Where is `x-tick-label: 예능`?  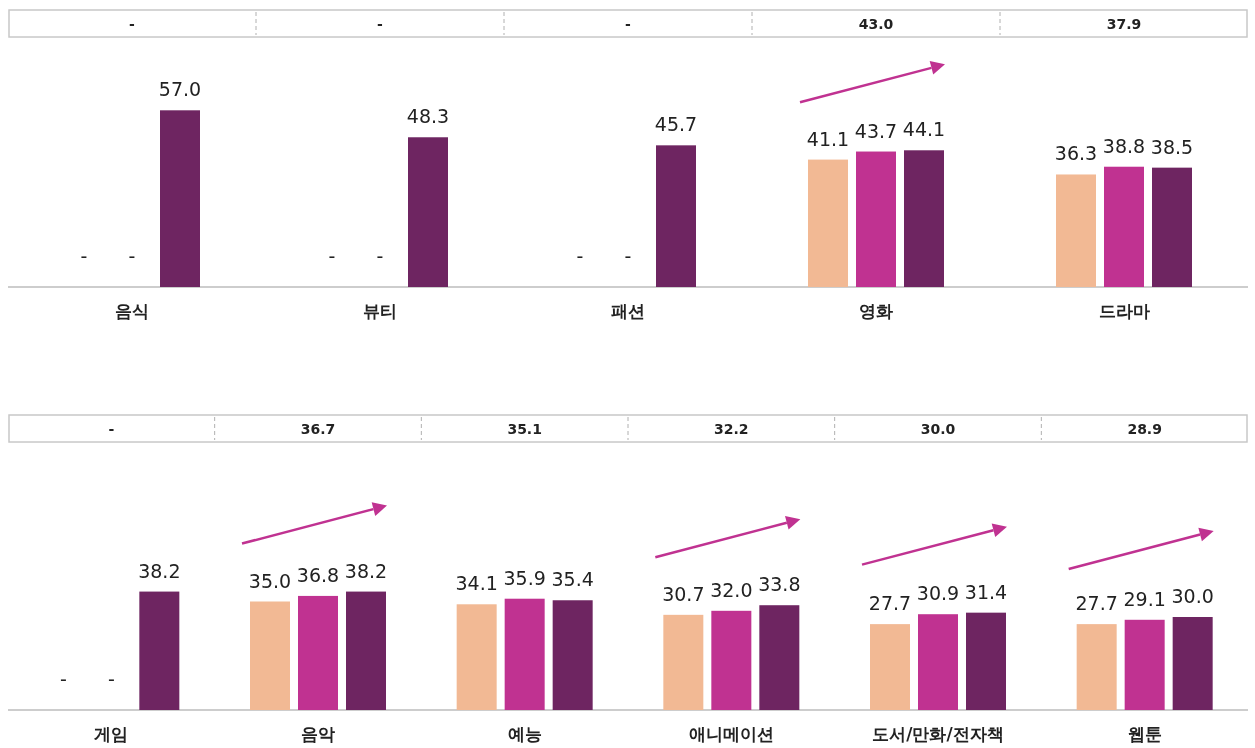
x-tick-label: 예능 is located at coordinates (524, 734).